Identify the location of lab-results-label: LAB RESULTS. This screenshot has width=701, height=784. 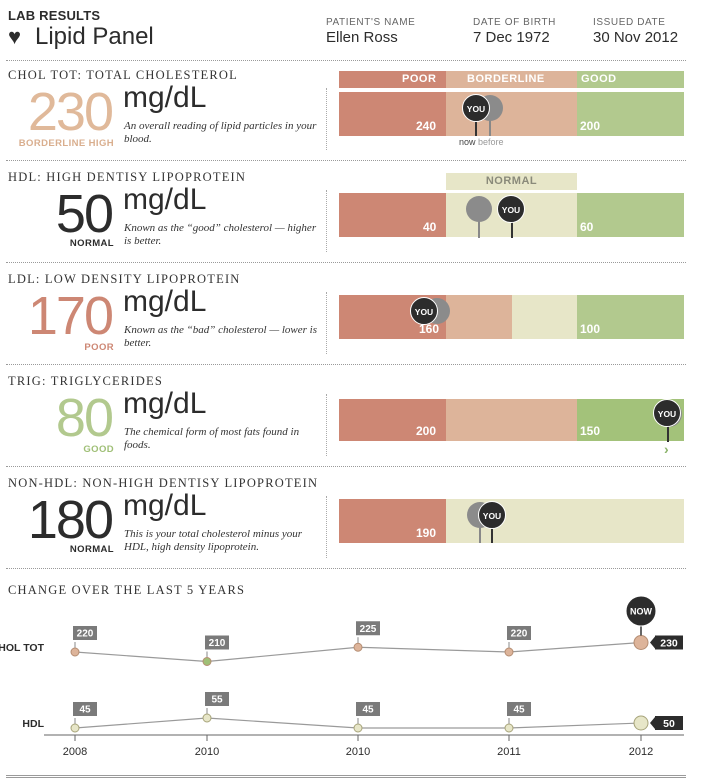
(54, 15).